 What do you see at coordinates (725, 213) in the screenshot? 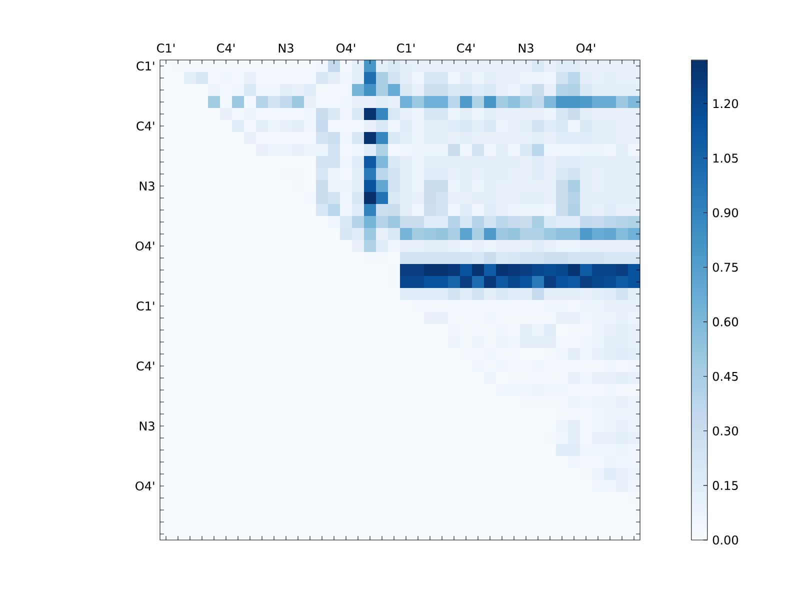
I see `color-bar-label: 0.90` at bounding box center [725, 213].